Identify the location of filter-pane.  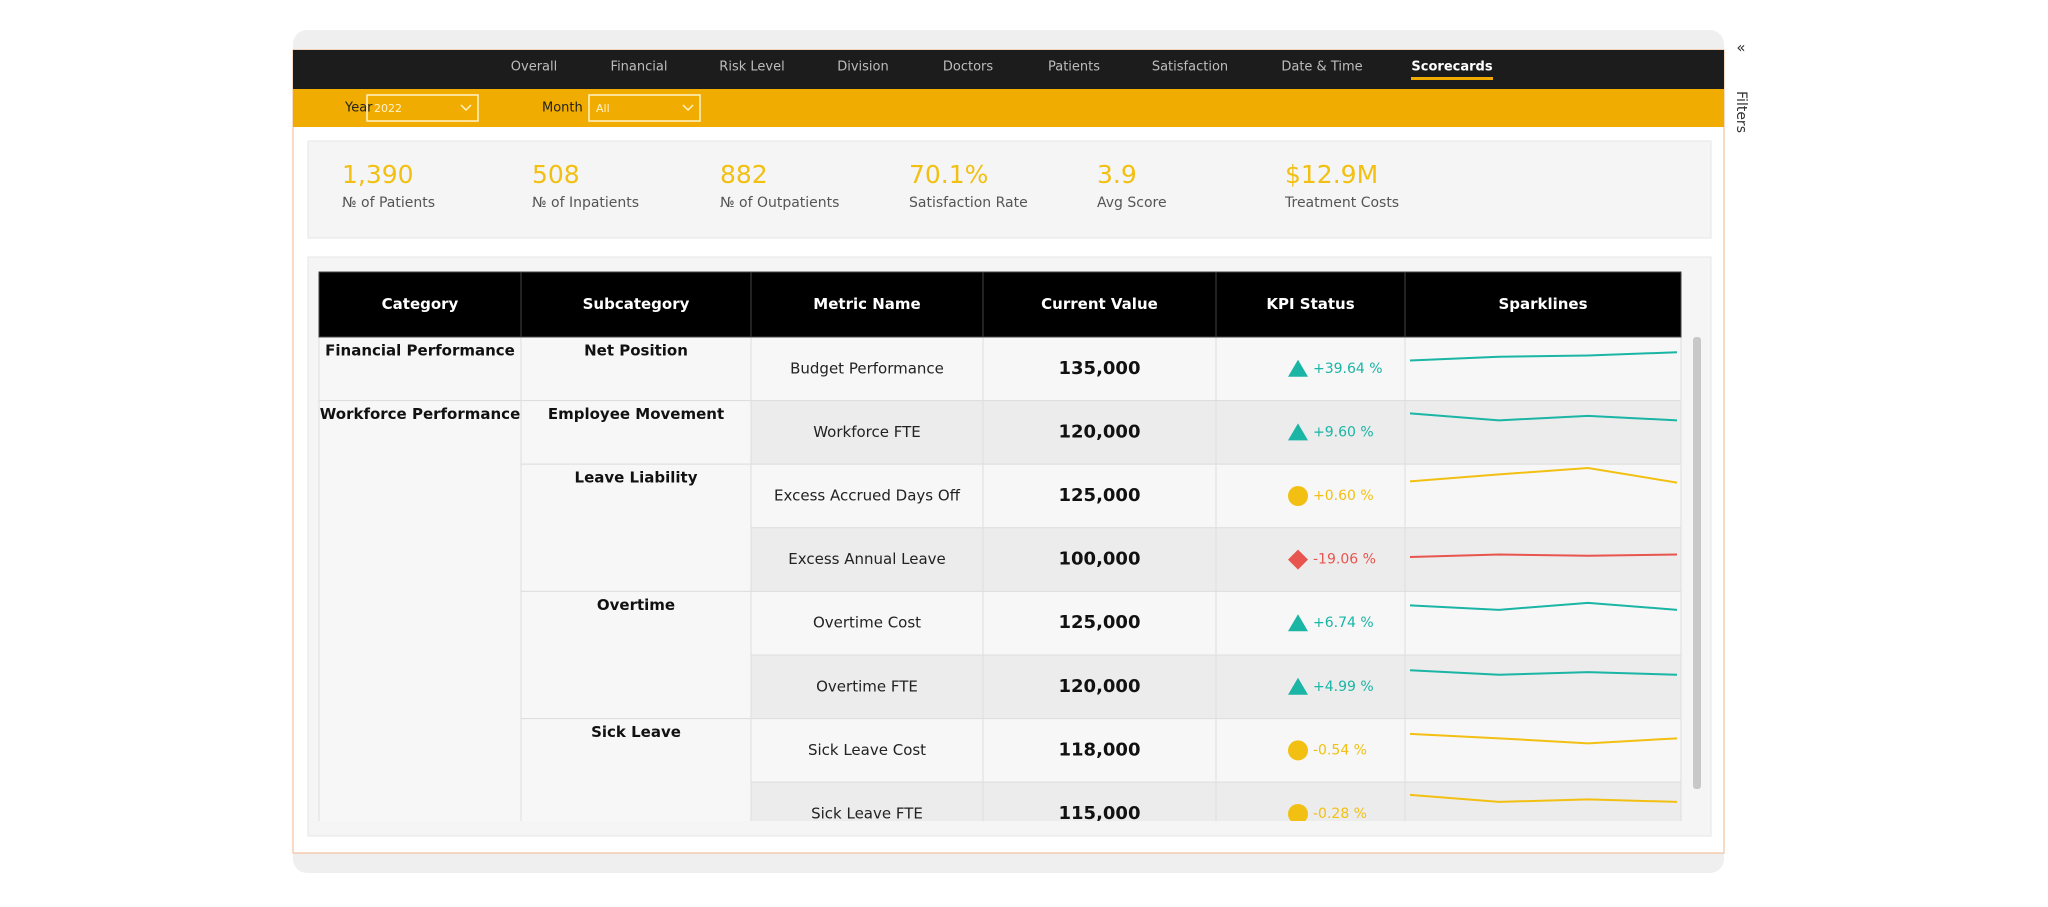
(1742, 451).